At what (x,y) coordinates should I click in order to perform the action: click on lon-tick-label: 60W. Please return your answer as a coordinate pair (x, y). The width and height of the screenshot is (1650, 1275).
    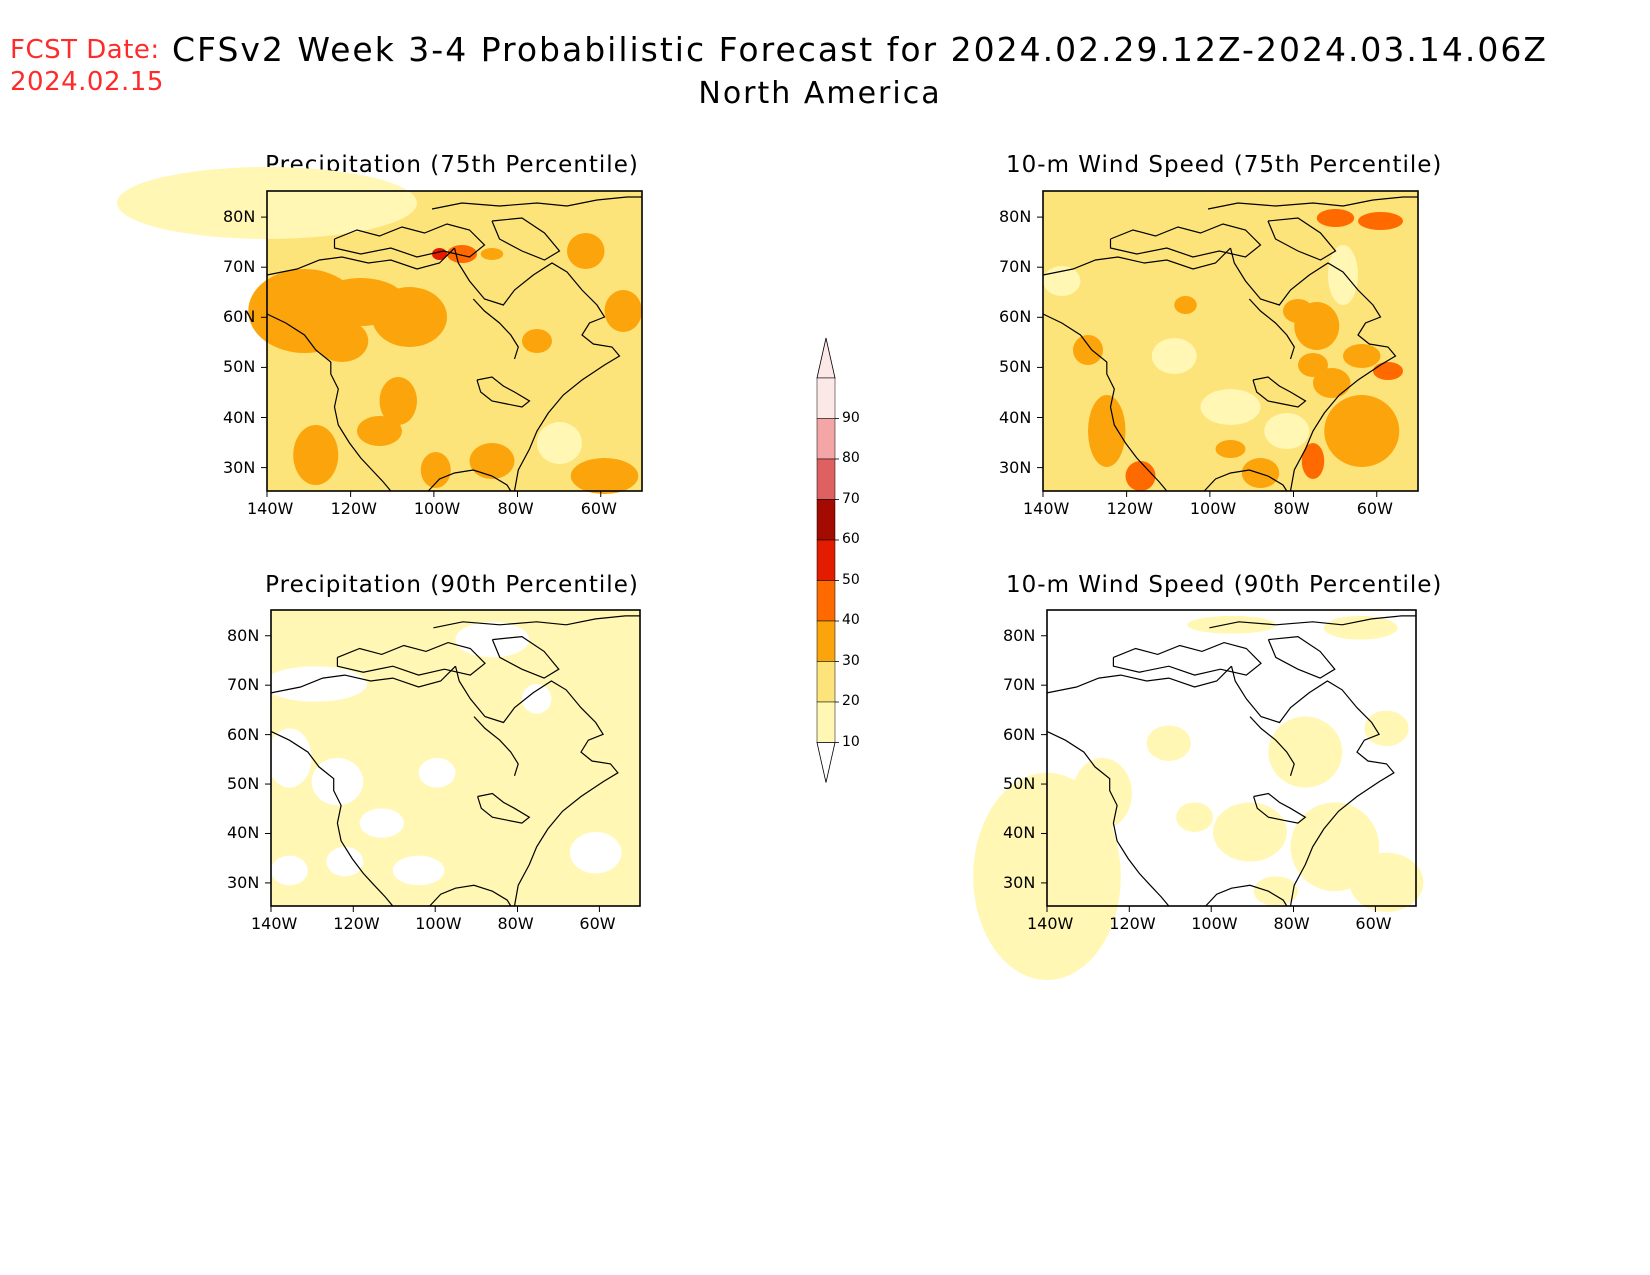
    Looking at the image, I should click on (597, 923).